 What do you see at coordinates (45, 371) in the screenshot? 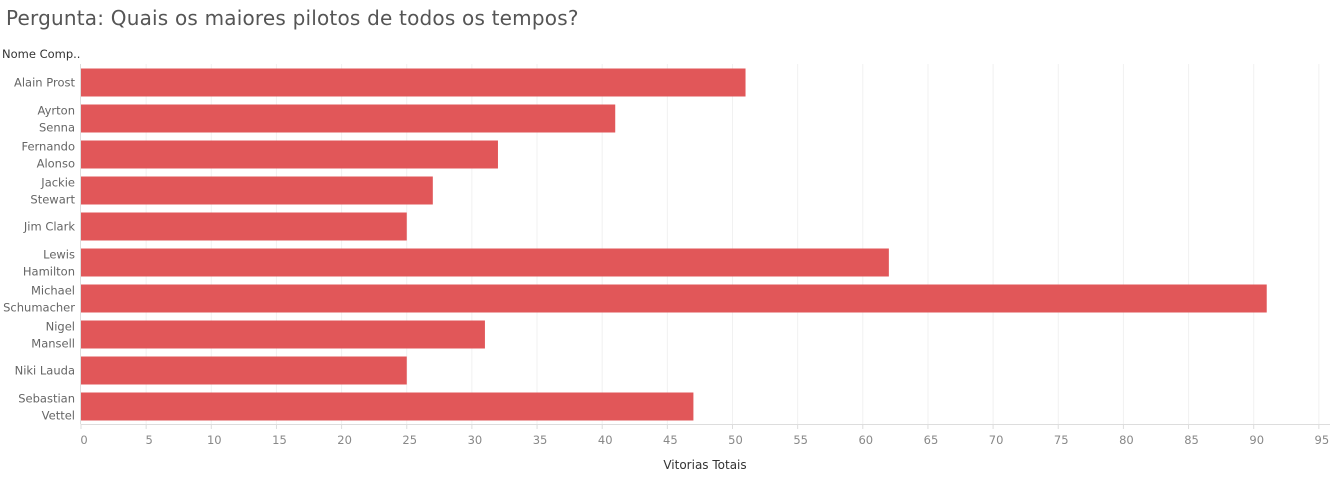
I see `category-label: Niki Lauda` at bounding box center [45, 371].